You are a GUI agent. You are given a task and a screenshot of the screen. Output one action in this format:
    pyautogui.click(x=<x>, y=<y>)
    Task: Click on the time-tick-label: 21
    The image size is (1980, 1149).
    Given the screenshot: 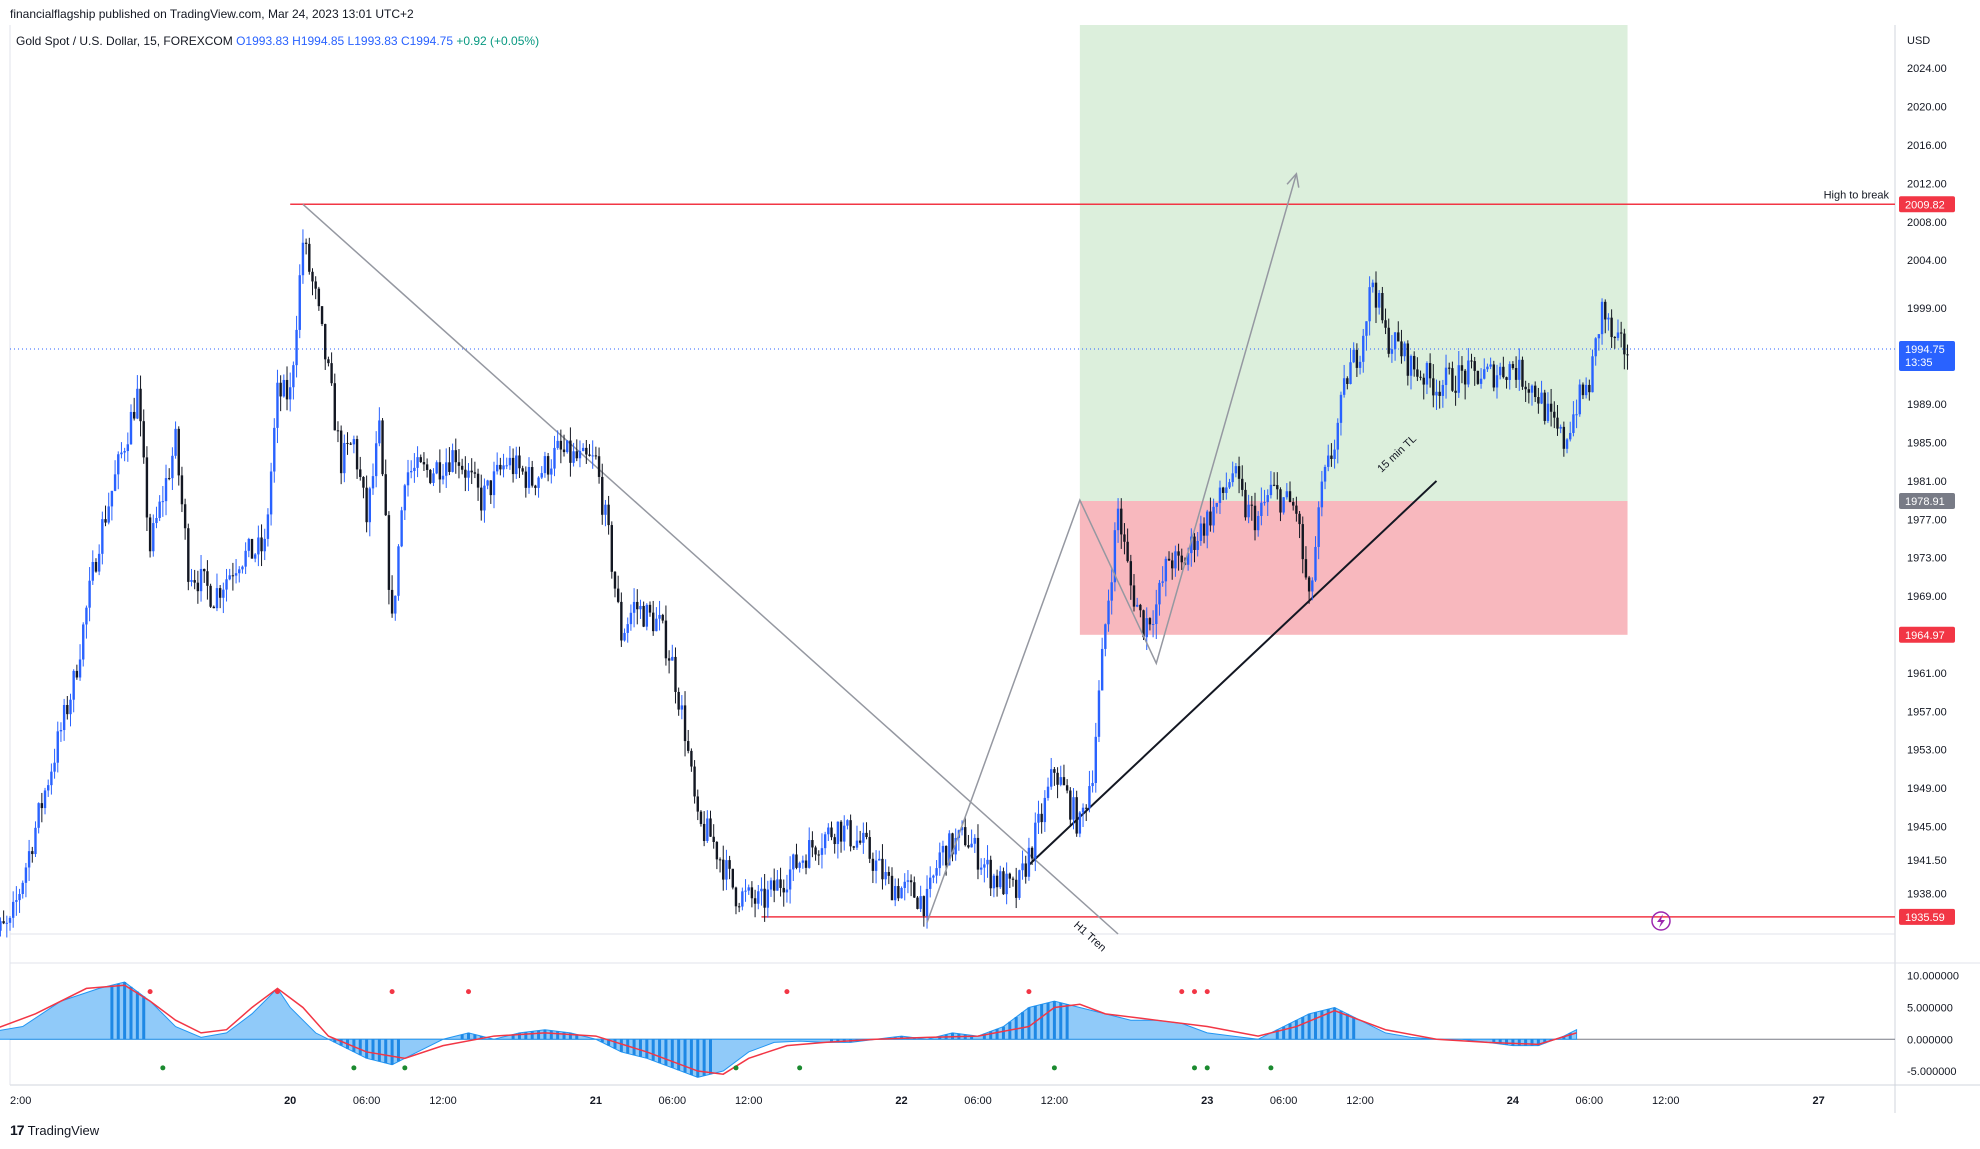 What is the action you would take?
    pyautogui.click(x=596, y=1101)
    